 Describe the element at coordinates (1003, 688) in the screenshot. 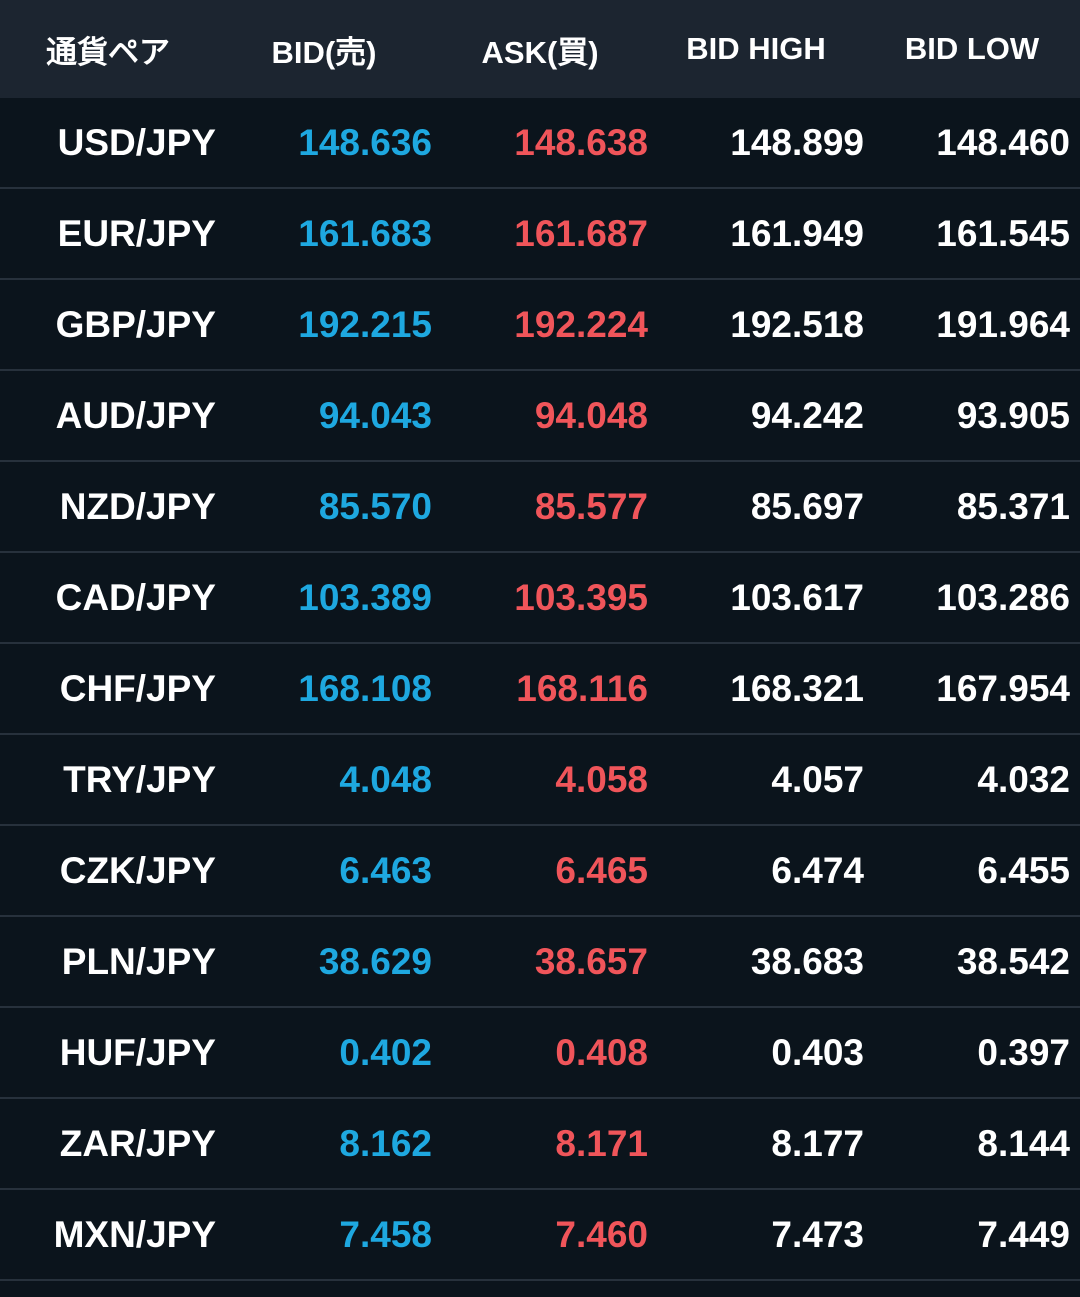

I see `bid-low-value: 167.954` at that location.